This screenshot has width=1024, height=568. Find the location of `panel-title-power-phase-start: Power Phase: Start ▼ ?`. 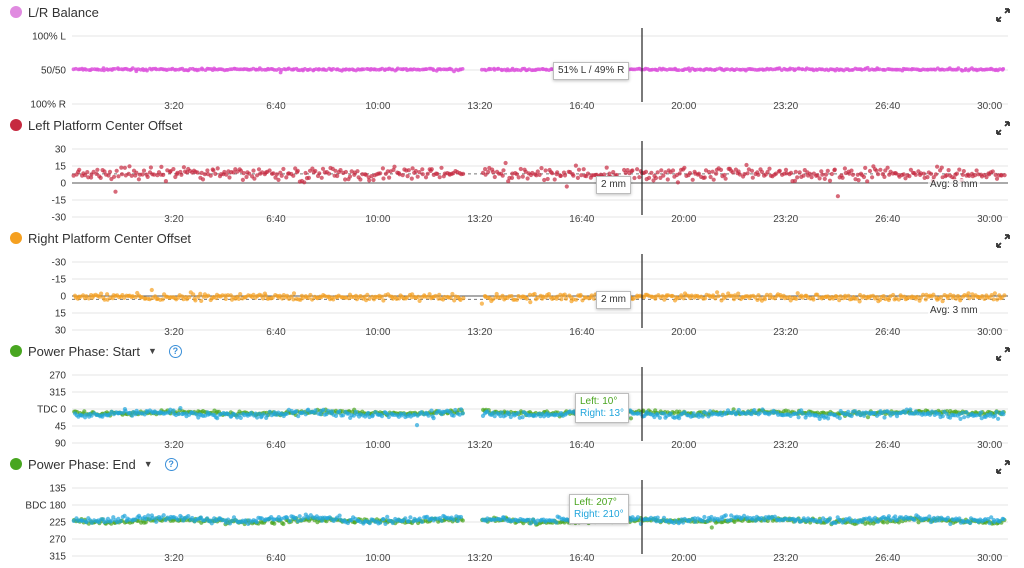

panel-title-power-phase-start: Power Phase: Start ▼ ? is located at coordinates (96, 351).